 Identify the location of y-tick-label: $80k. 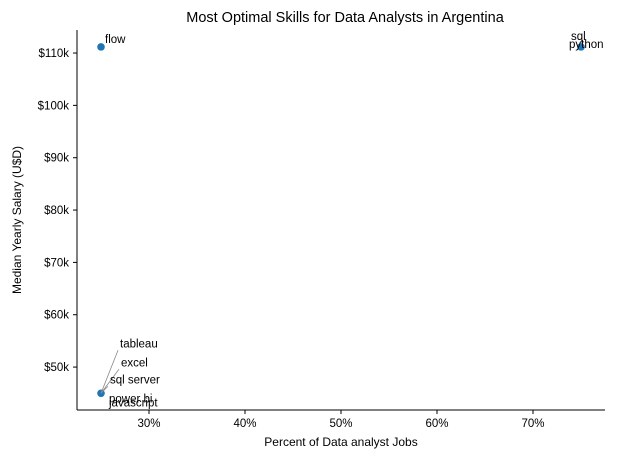
(56, 211).